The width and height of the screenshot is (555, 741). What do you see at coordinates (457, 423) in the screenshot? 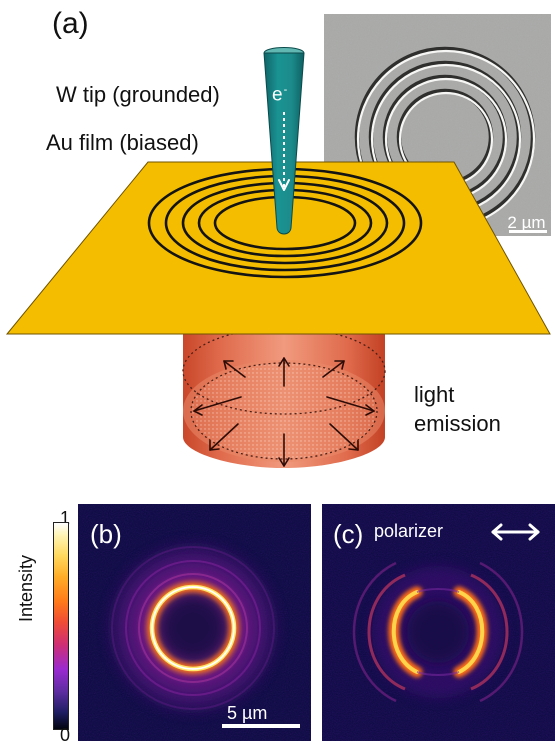
I see `light-label-line2: emission` at bounding box center [457, 423].